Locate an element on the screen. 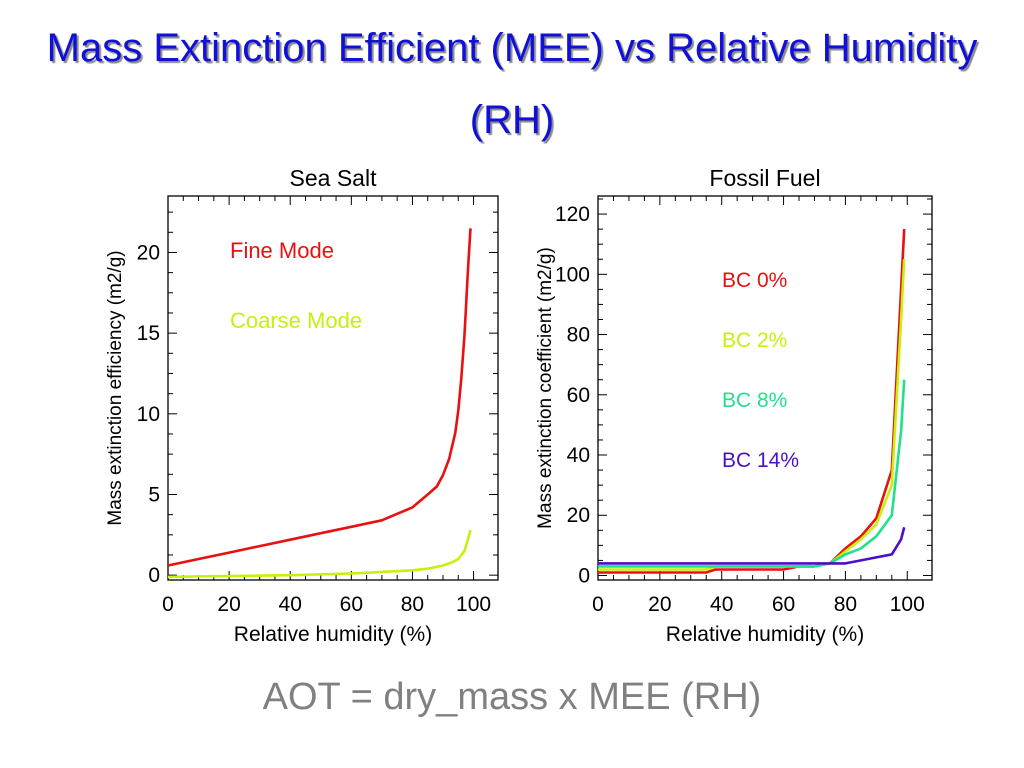 Image resolution: width=1024 pixels, height=768 pixels. sea-salt-y-tick-label: 5 is located at coordinates (154, 494).